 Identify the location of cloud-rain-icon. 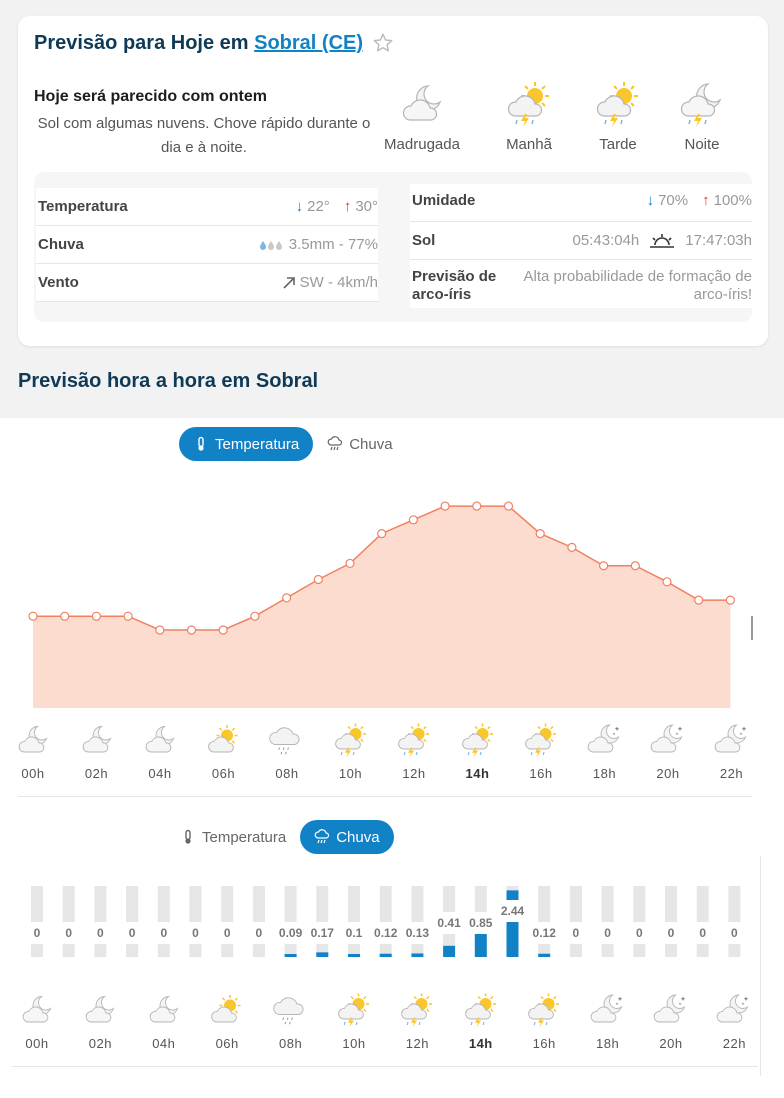
(335, 443).